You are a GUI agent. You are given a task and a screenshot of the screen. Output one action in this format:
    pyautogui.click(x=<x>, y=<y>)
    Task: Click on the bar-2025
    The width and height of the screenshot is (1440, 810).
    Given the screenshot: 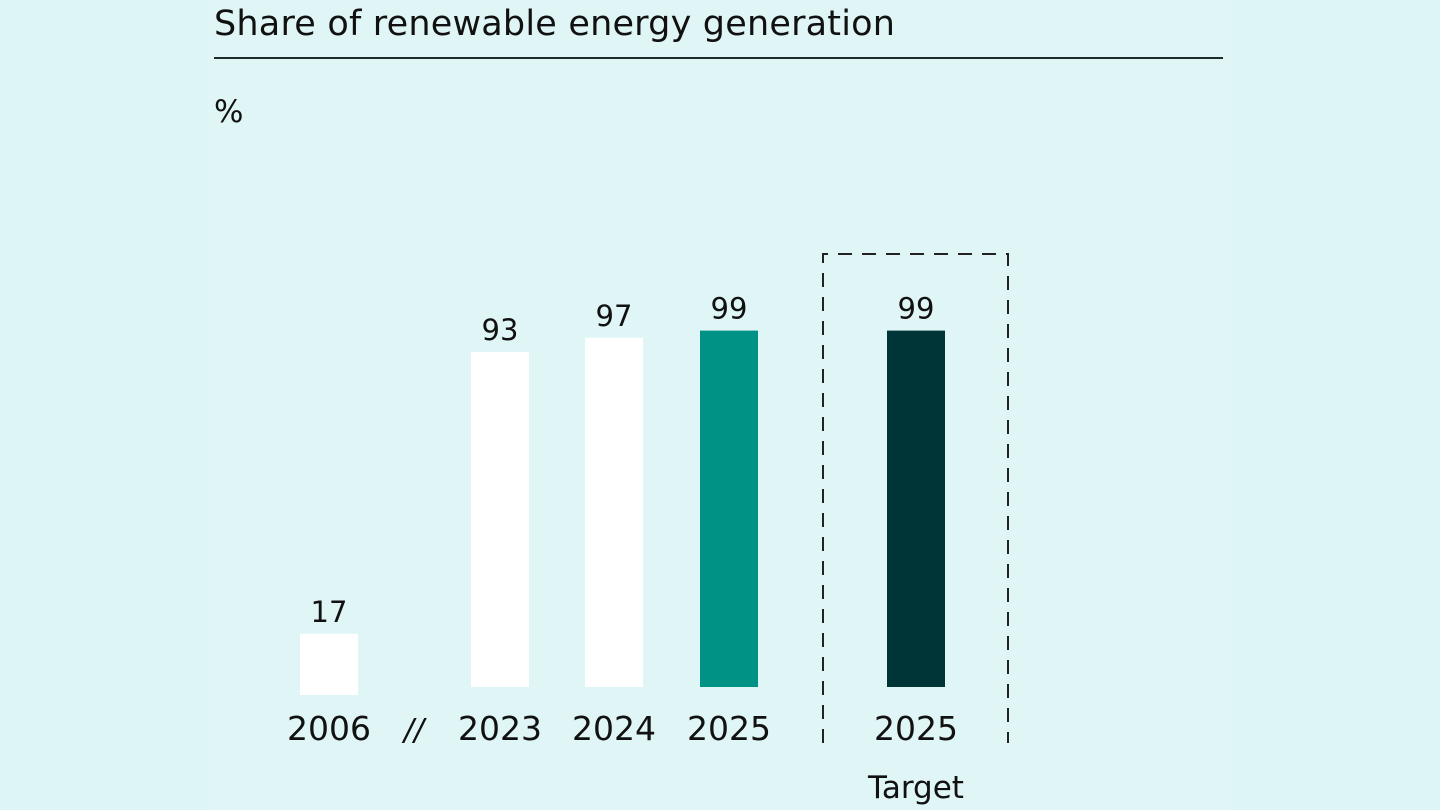 What is the action you would take?
    pyautogui.click(x=729, y=508)
    